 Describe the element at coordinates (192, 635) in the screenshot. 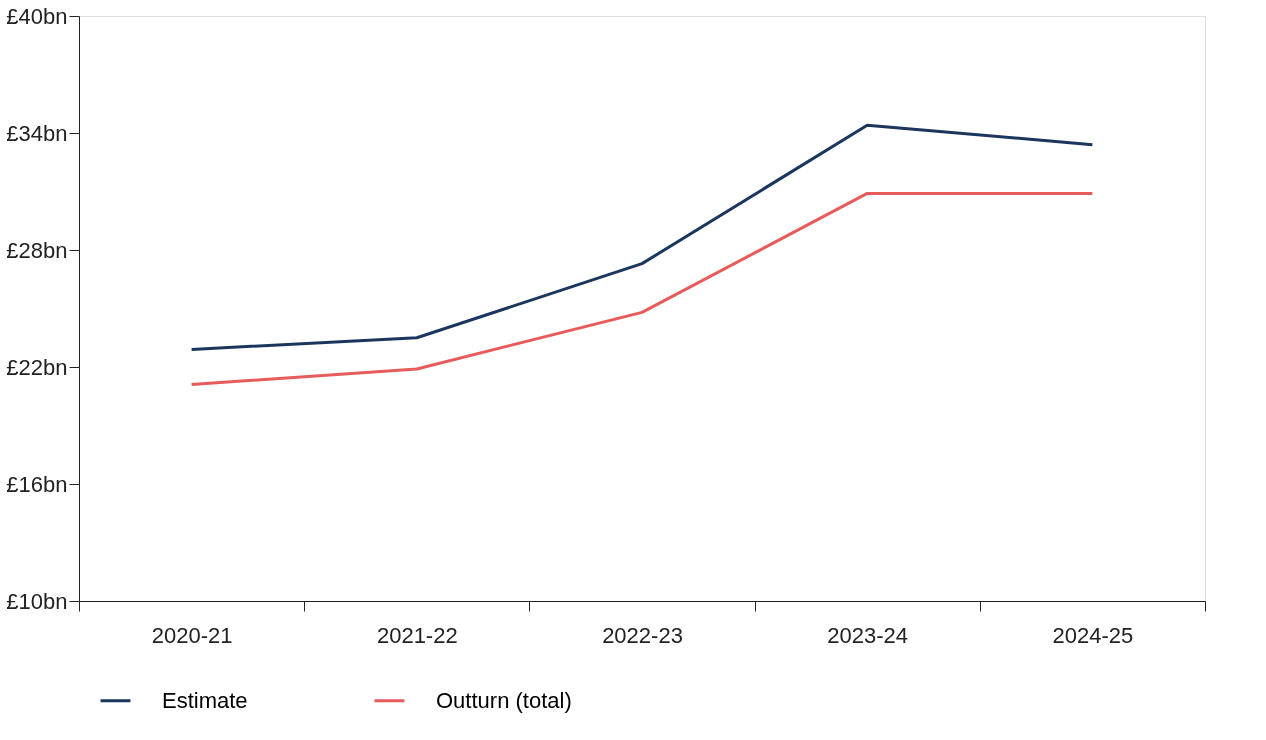

I see `x-tick-label: 2020-21` at that location.